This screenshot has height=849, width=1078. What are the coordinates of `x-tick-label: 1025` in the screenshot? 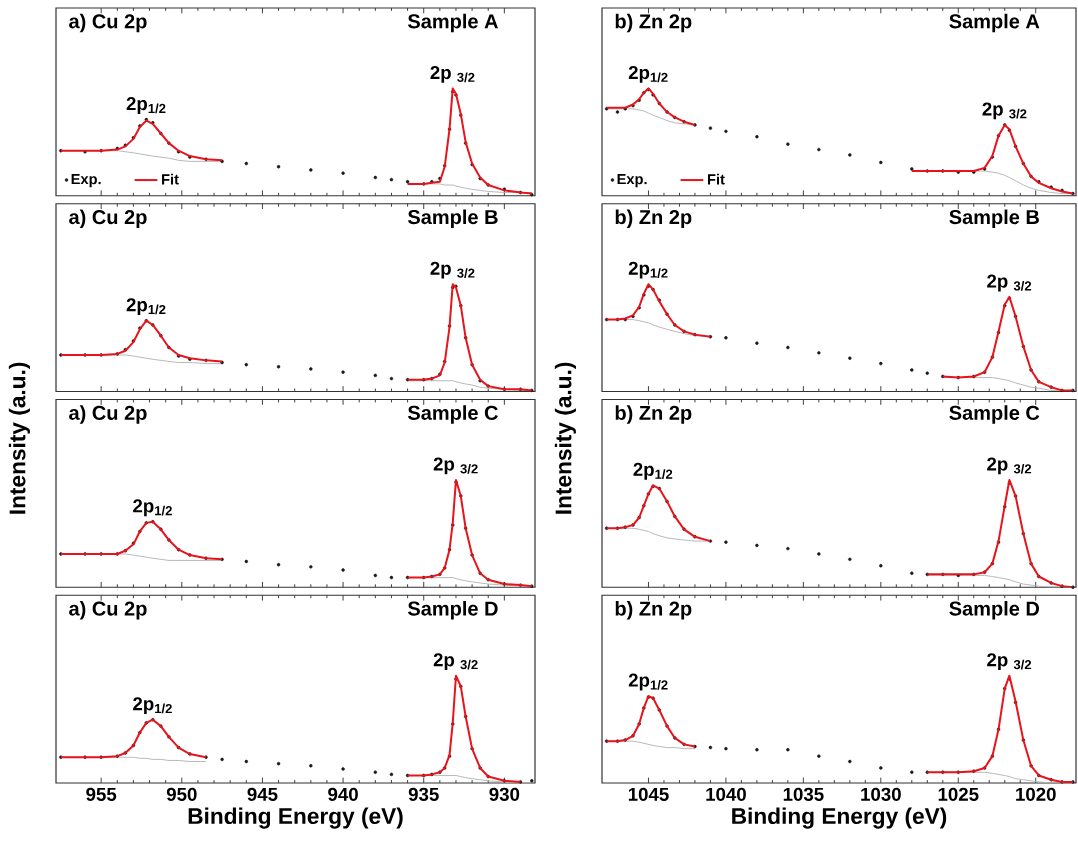 It's located at (958, 794).